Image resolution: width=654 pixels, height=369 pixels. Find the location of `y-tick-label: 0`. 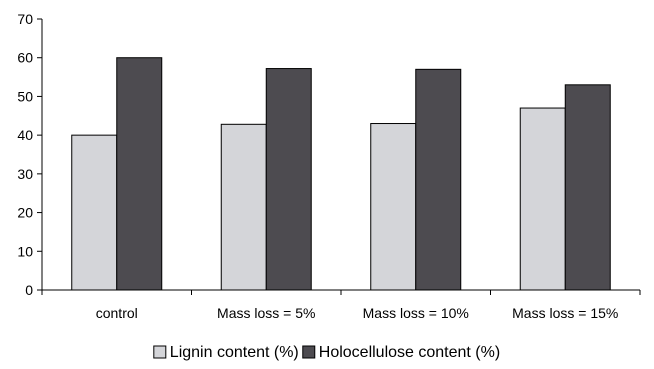

y-tick-label: 0 is located at coordinates (29, 290).